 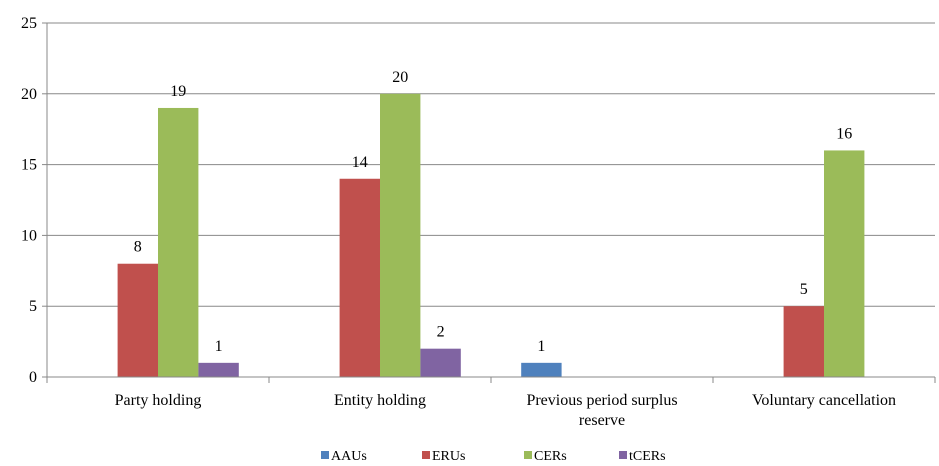 I want to click on y-tick-label-5: 5, so click(x=33, y=306).